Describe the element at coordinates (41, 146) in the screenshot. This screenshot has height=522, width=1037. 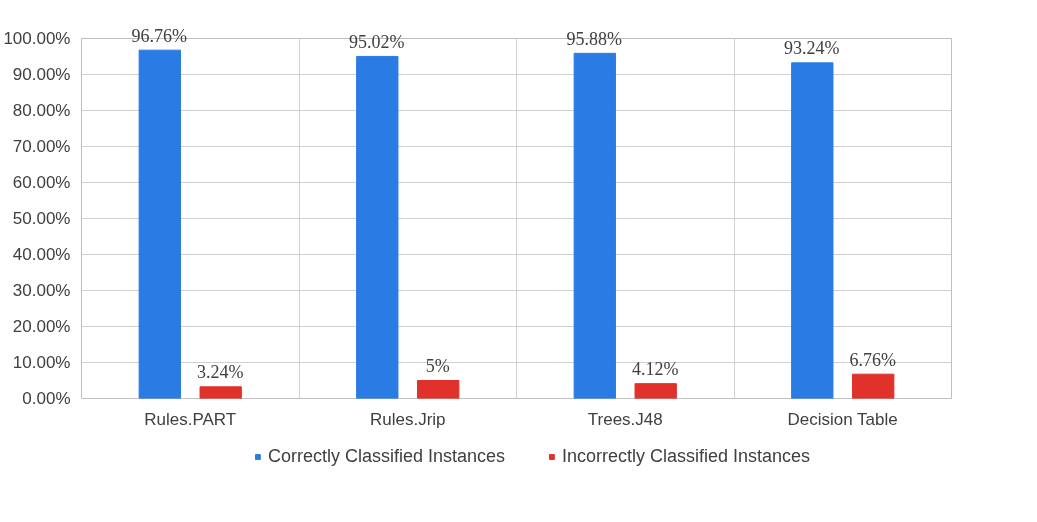
I see `y-tick-label: 70.00%` at that location.